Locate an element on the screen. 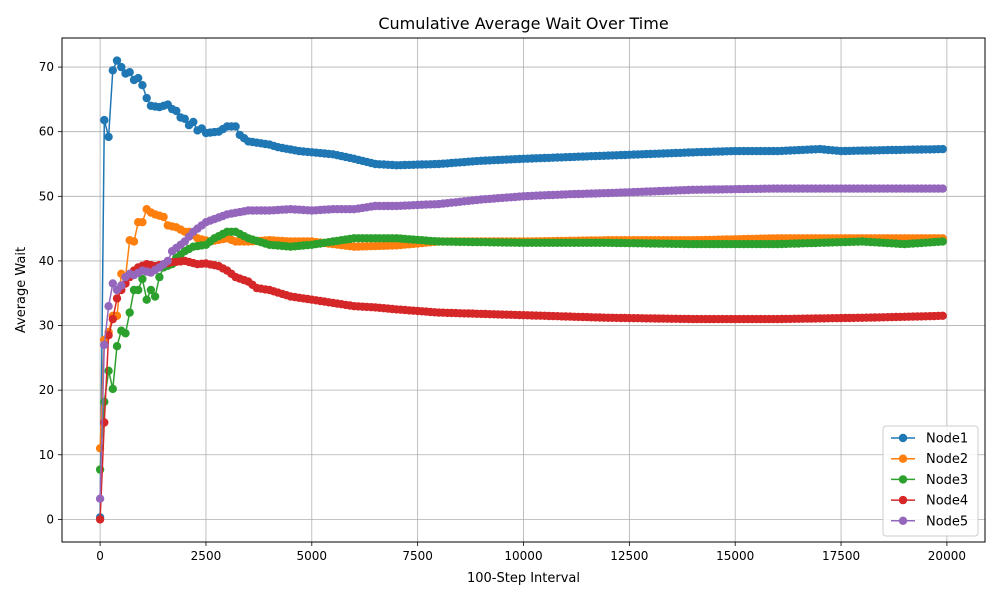  x-tick-label: 10000 is located at coordinates (523, 556).